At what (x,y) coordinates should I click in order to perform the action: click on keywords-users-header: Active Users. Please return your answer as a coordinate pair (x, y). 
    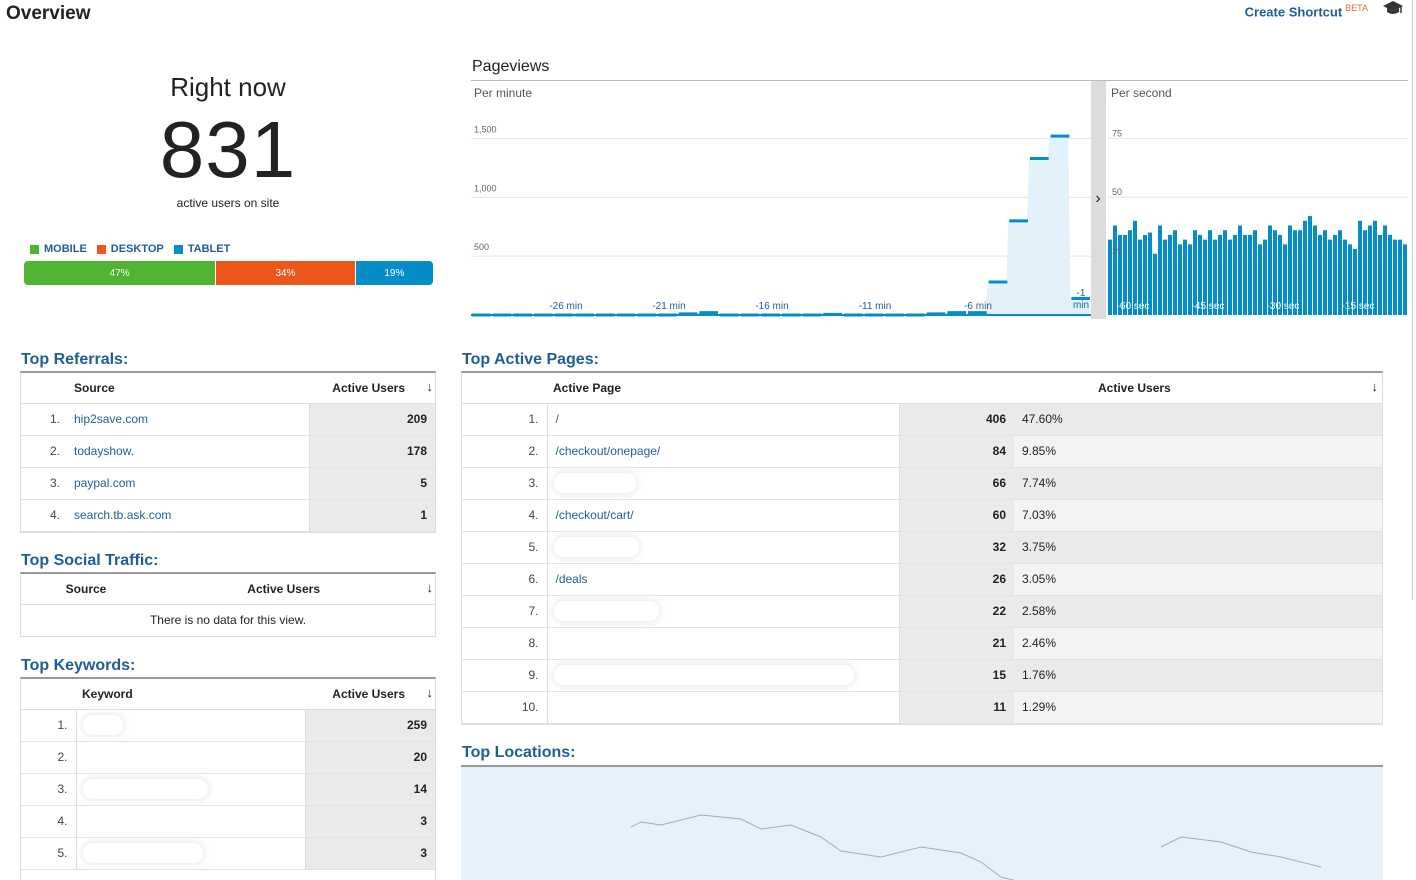
    Looking at the image, I should click on (370, 694).